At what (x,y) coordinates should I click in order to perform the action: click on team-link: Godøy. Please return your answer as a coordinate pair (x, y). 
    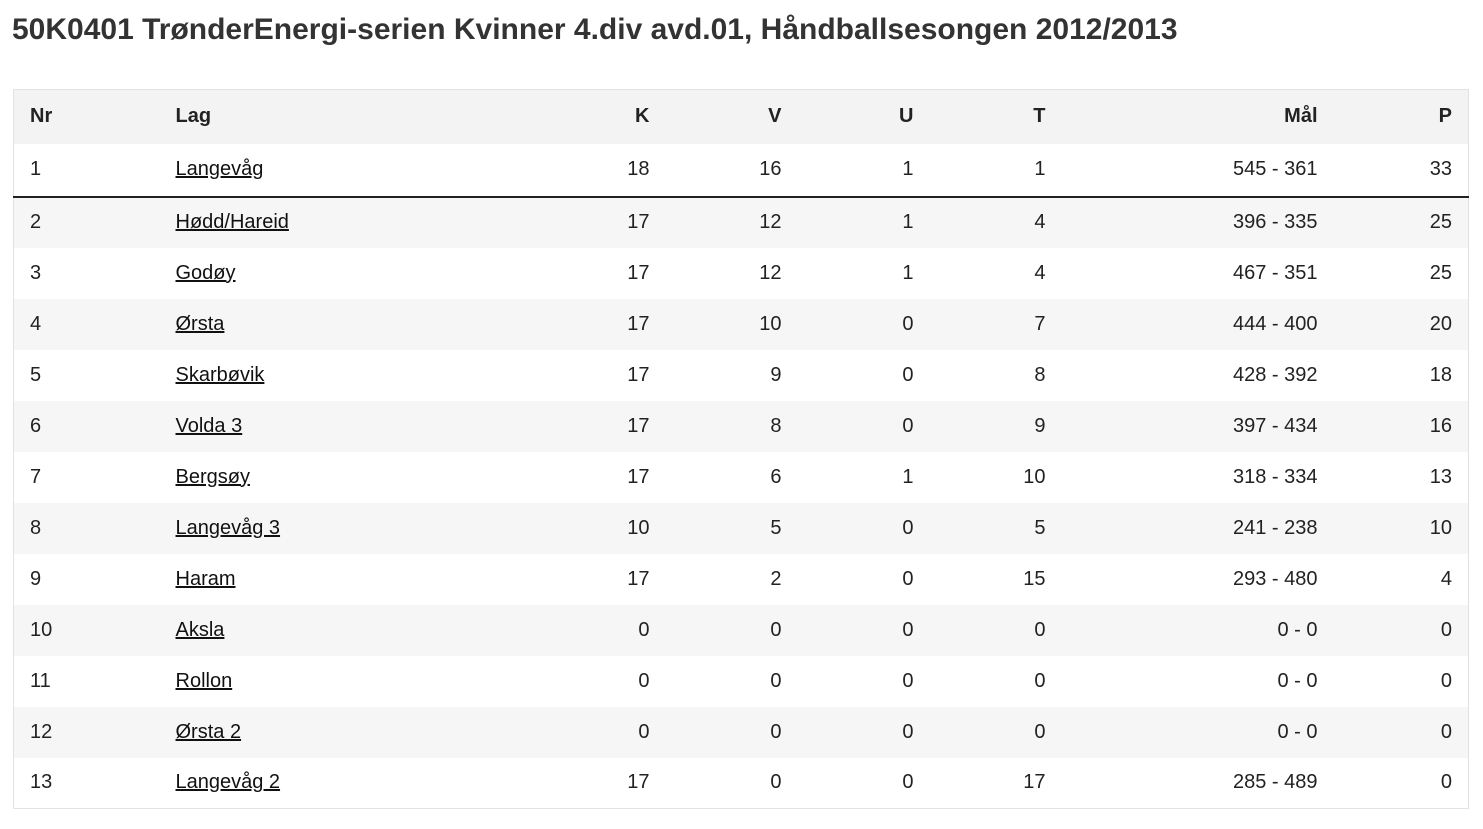
    Looking at the image, I should click on (205, 272).